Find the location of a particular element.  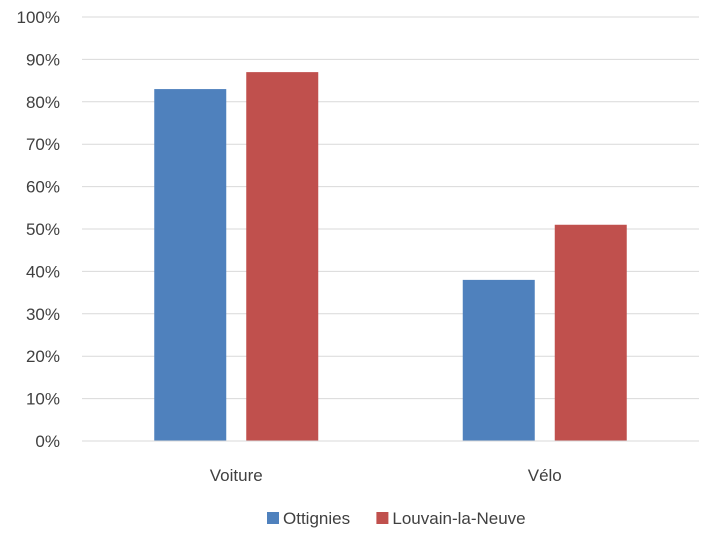

y-tick-label: 60% is located at coordinates (43, 187).